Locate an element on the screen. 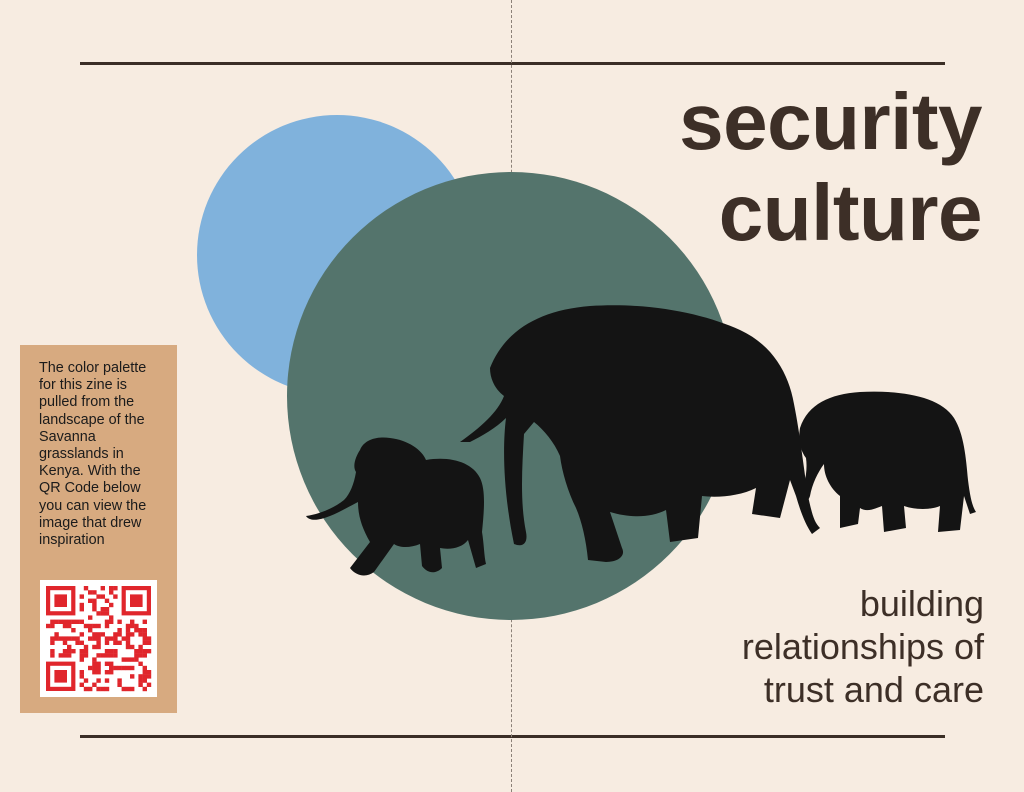 The height and width of the screenshot is (792, 1024). subtitle: building relationships of trust and care is located at coordinates (863, 646).